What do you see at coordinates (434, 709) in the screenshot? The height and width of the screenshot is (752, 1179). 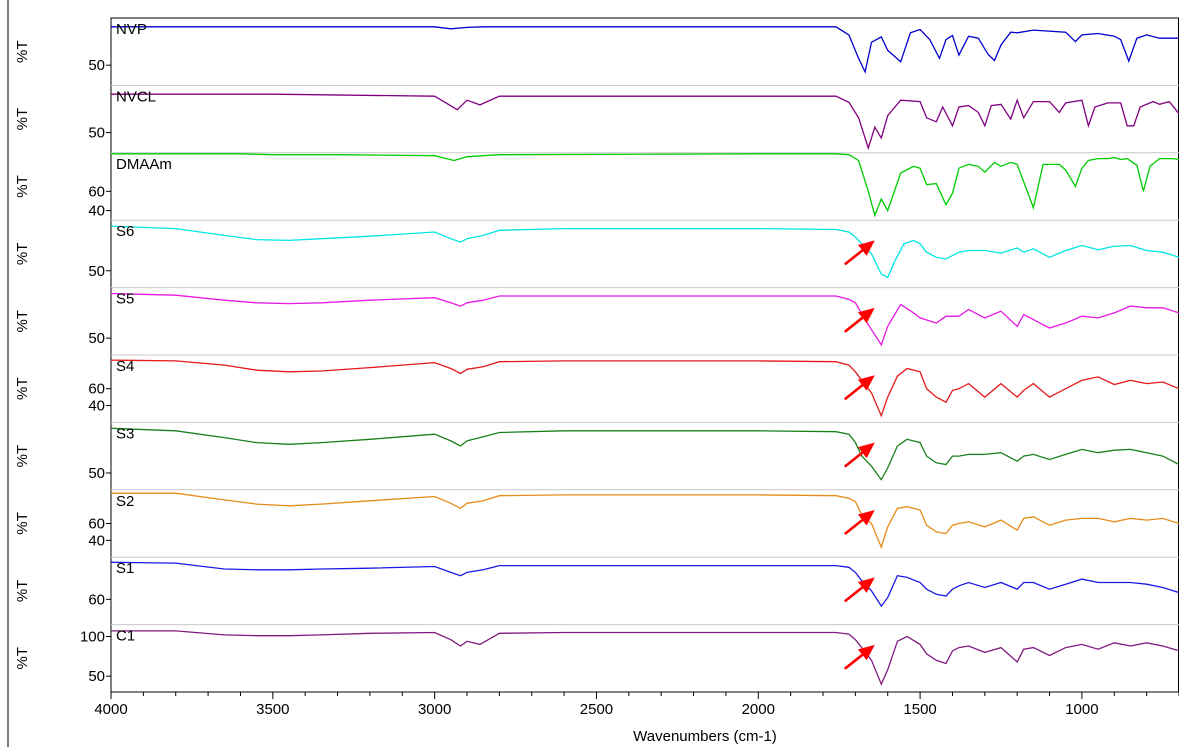 I see `x-tick-label: 3000` at bounding box center [434, 709].